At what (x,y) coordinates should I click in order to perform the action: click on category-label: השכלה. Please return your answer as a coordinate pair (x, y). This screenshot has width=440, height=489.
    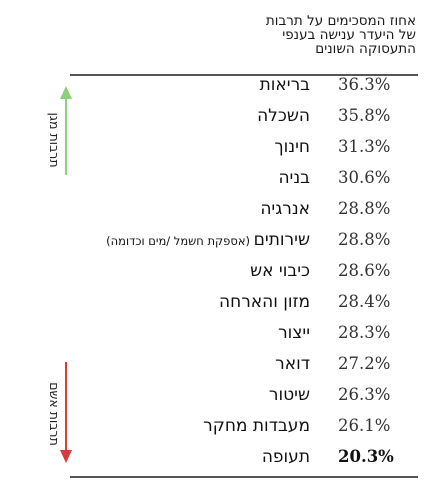
    Looking at the image, I should click on (283, 116).